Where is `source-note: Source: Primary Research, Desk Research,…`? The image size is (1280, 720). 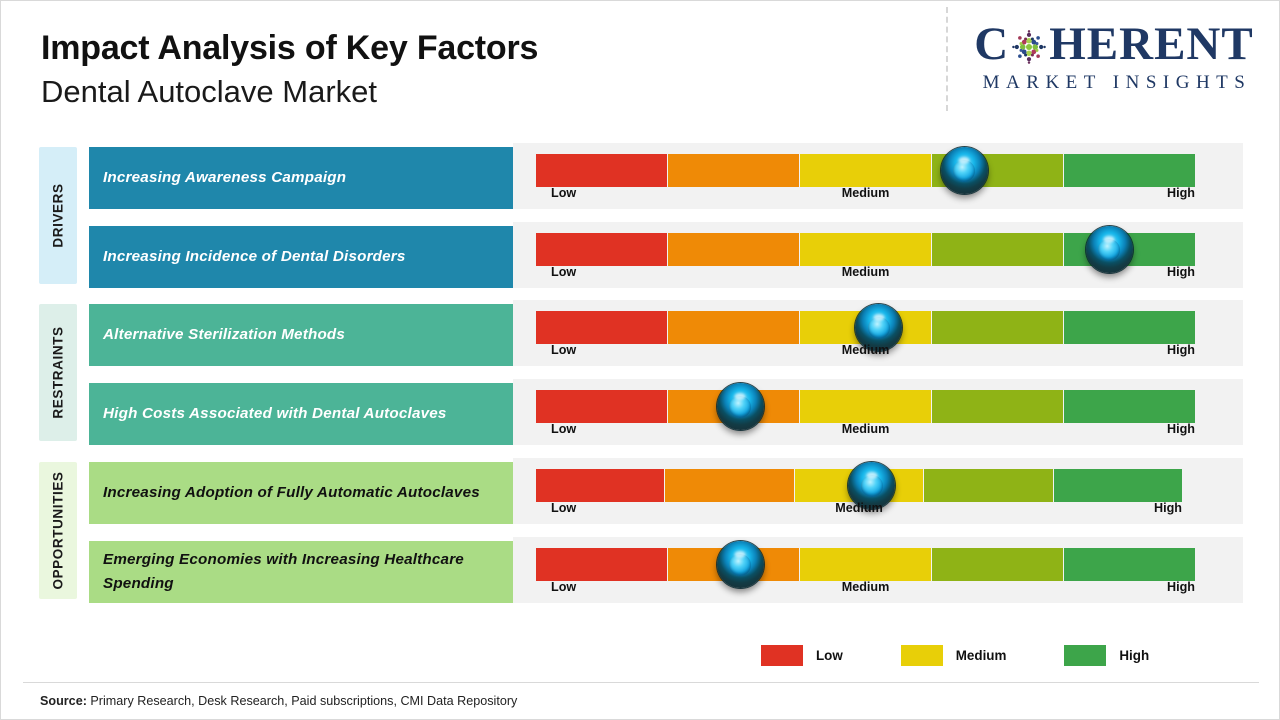
source-note: Source: Primary Research, Desk Research,… is located at coordinates (278, 701).